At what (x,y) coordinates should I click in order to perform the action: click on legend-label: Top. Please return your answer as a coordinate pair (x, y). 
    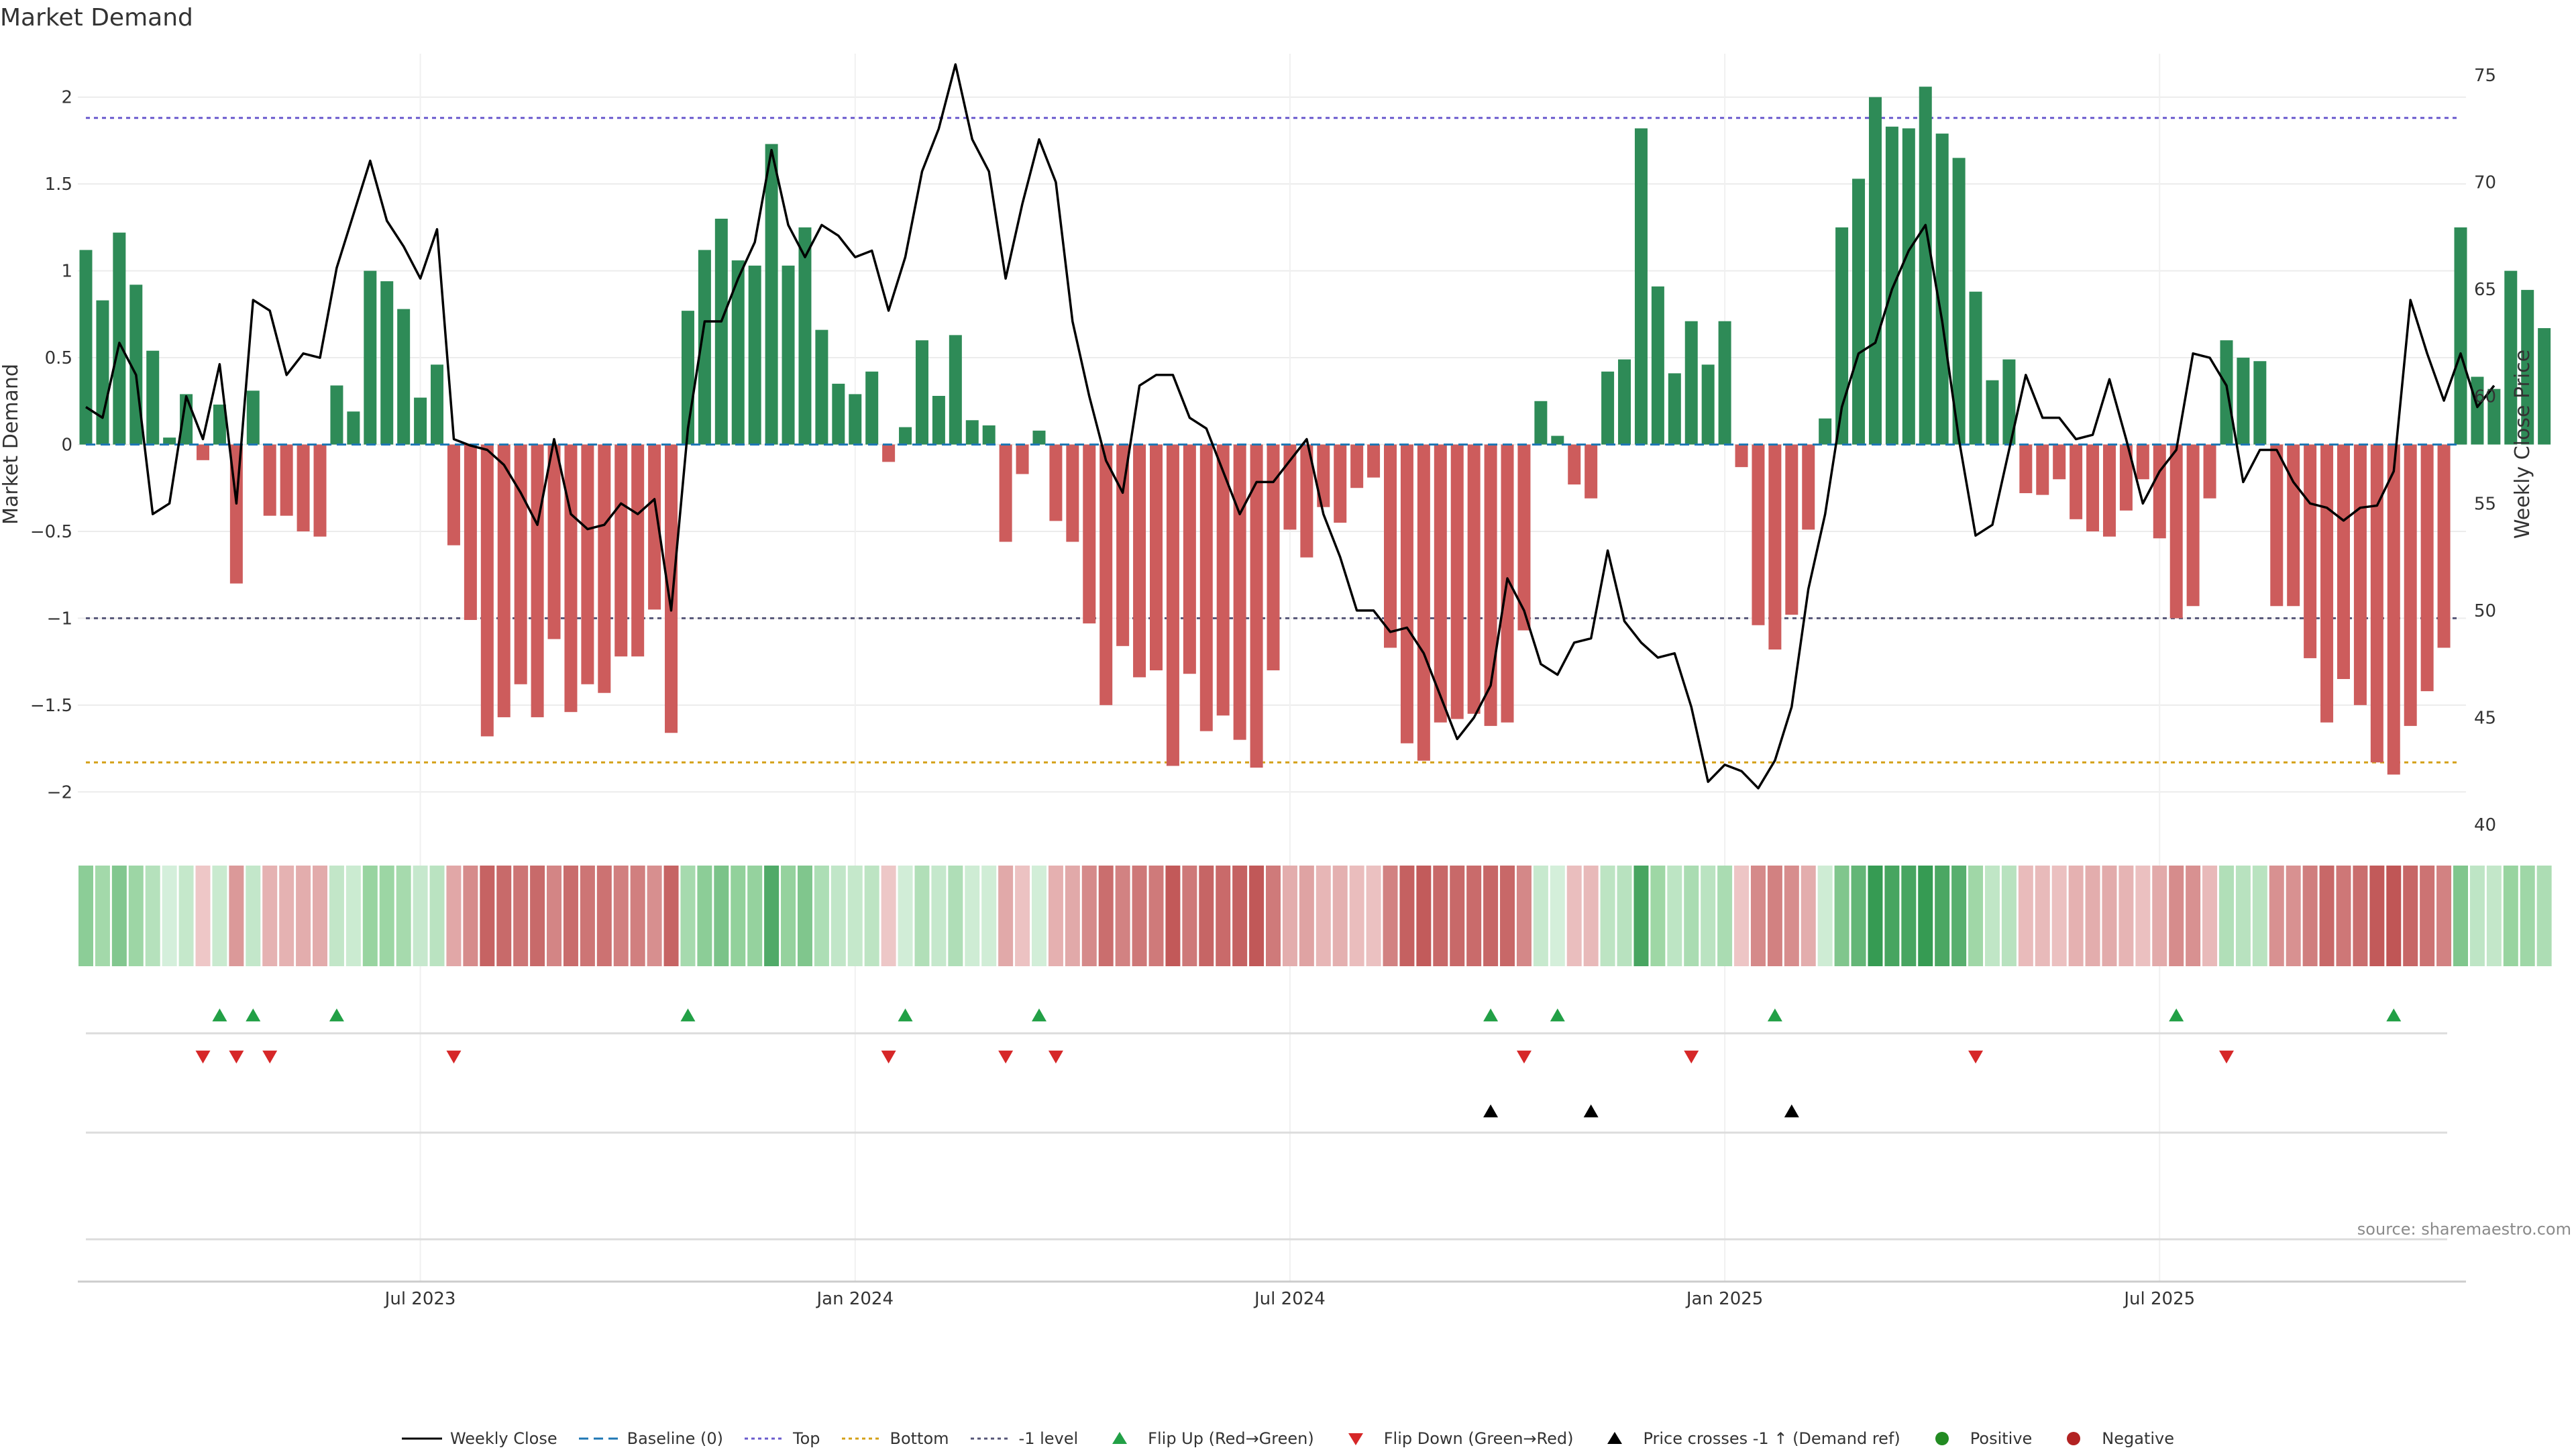
    Looking at the image, I should click on (806, 1438).